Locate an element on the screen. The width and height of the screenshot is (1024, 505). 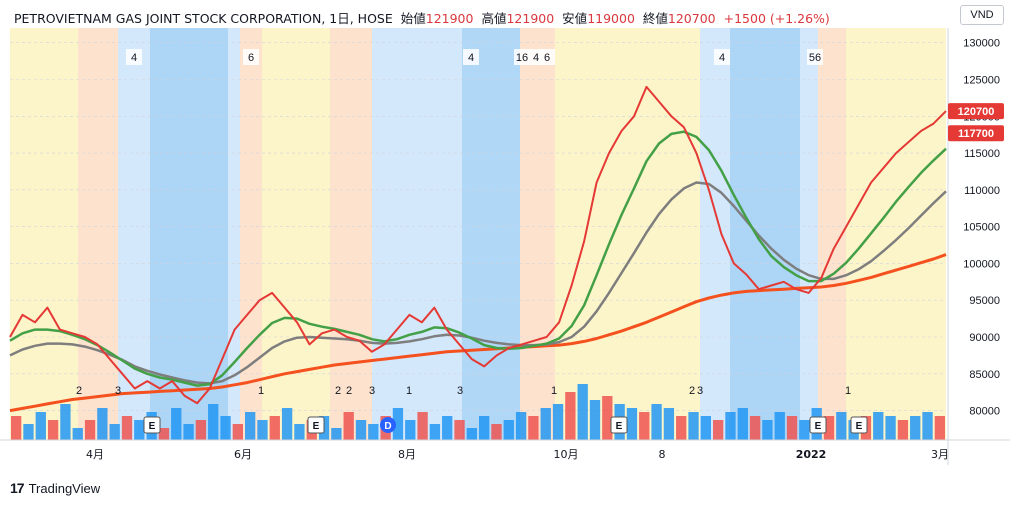
y-tick-label: 100000 is located at coordinates (981, 264).